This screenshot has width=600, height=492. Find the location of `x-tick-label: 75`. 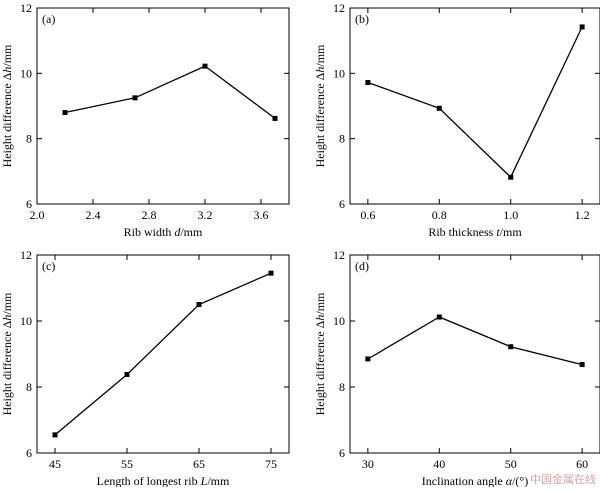

x-tick-label: 75 is located at coordinates (271, 464).